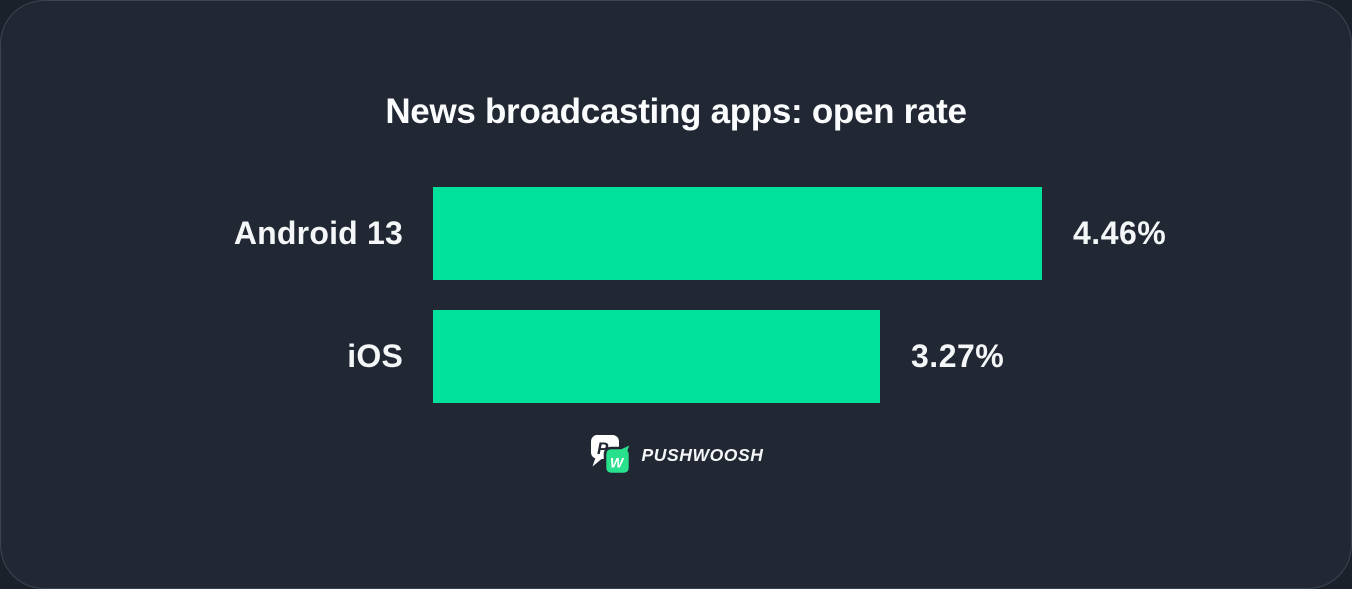 Image resolution: width=1352 pixels, height=589 pixels. What do you see at coordinates (318, 233) in the screenshot?
I see `bar-label: Android 13` at bounding box center [318, 233].